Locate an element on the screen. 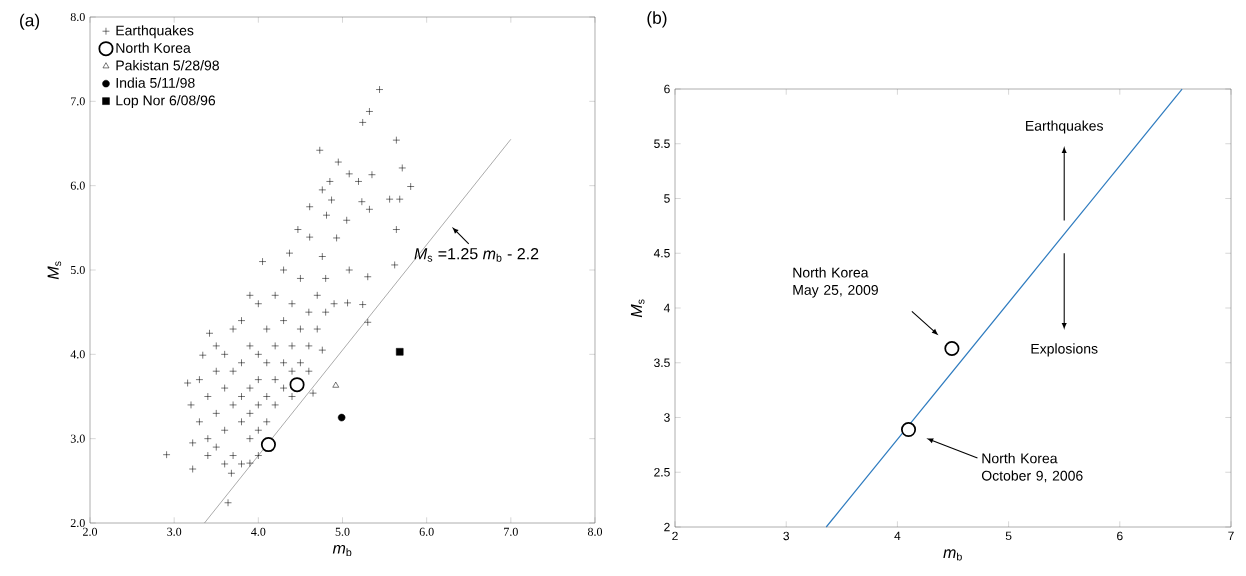 This screenshot has width=1246, height=576. x-tick-label: 2 is located at coordinates (675, 536).